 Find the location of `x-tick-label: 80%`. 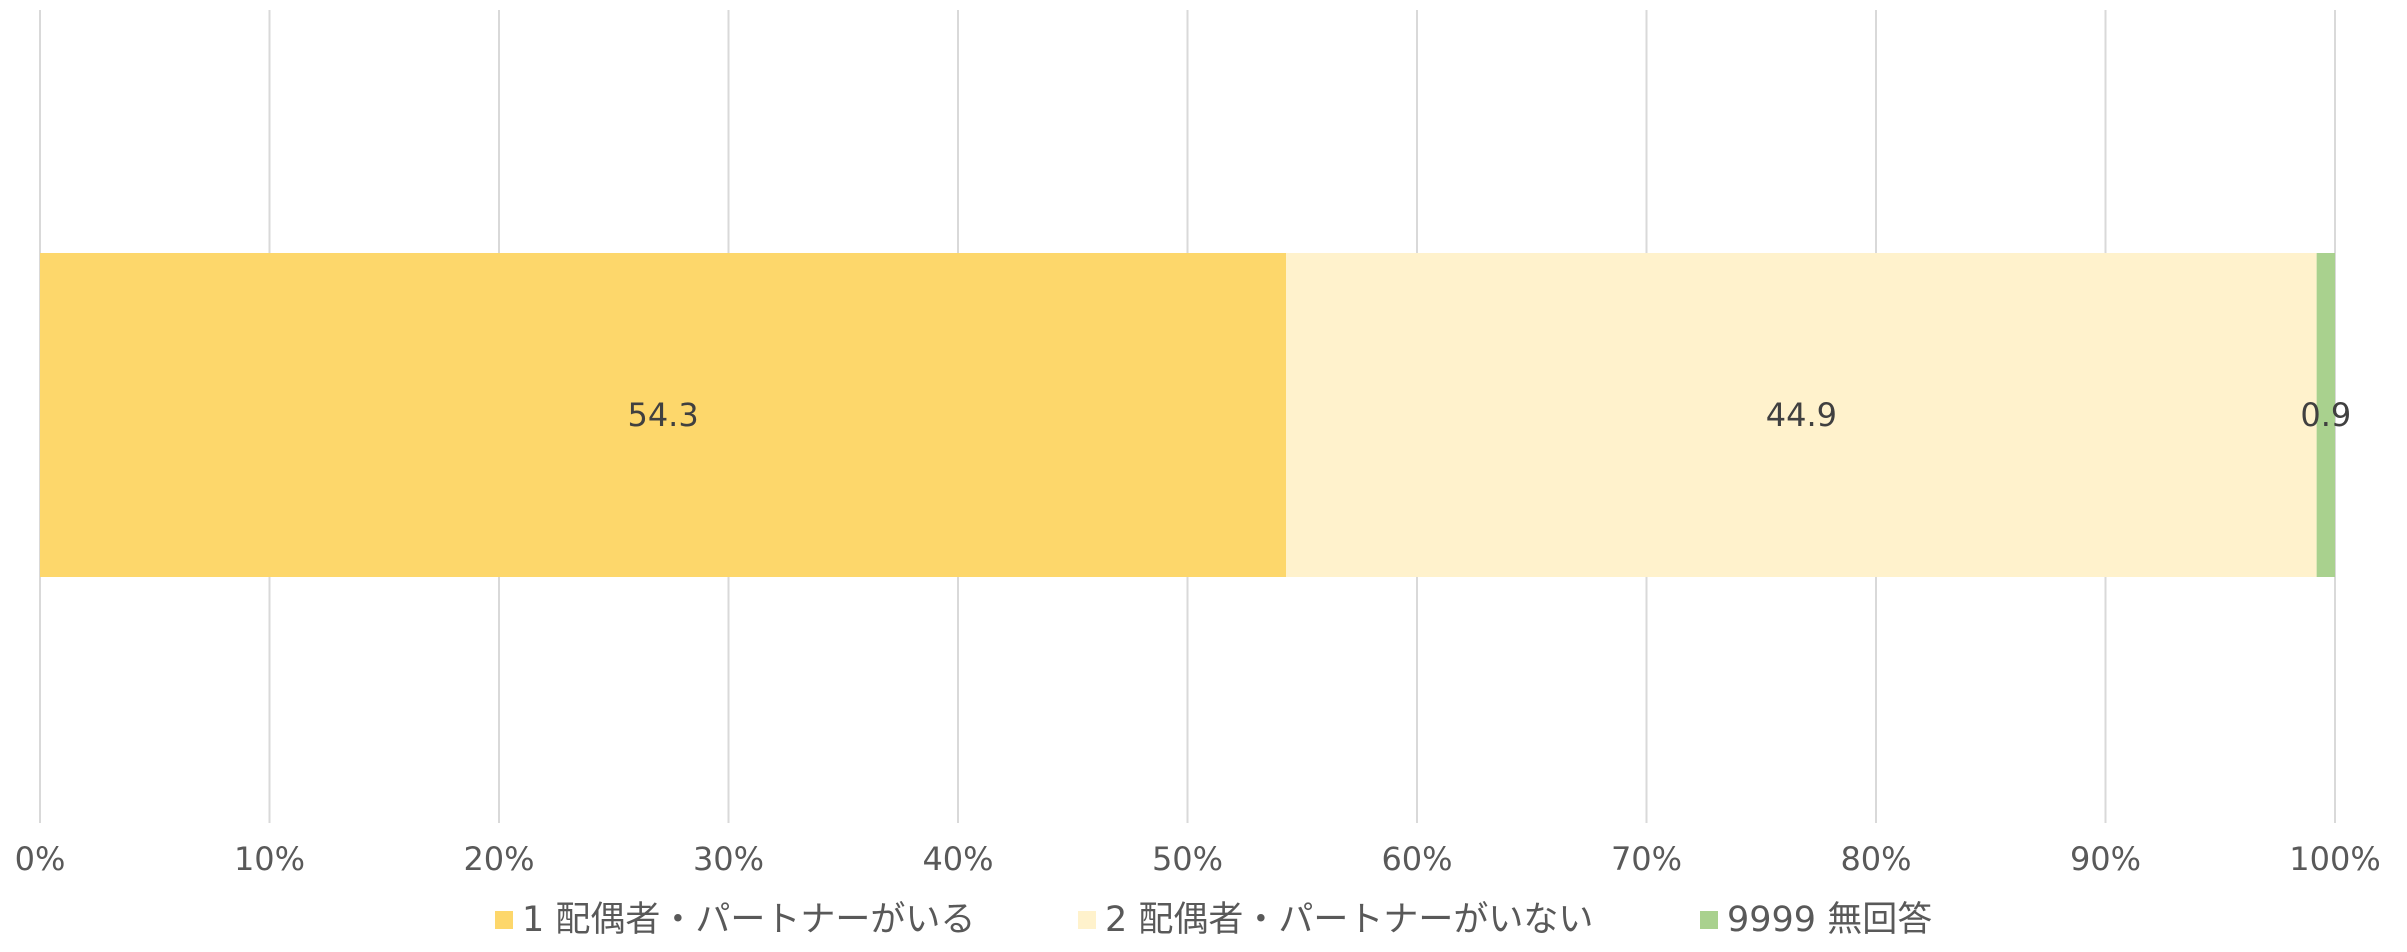

x-tick-label: 80% is located at coordinates (1875, 859).